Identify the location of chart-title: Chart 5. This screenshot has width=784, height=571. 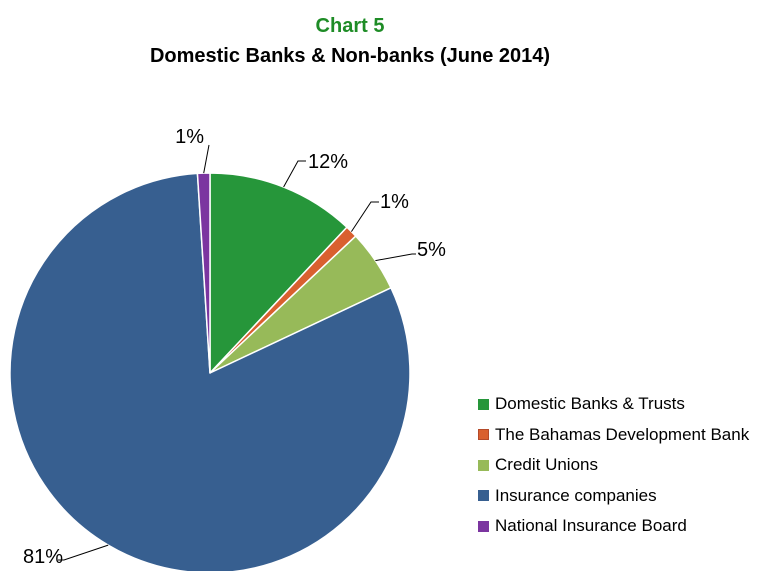
(350, 26).